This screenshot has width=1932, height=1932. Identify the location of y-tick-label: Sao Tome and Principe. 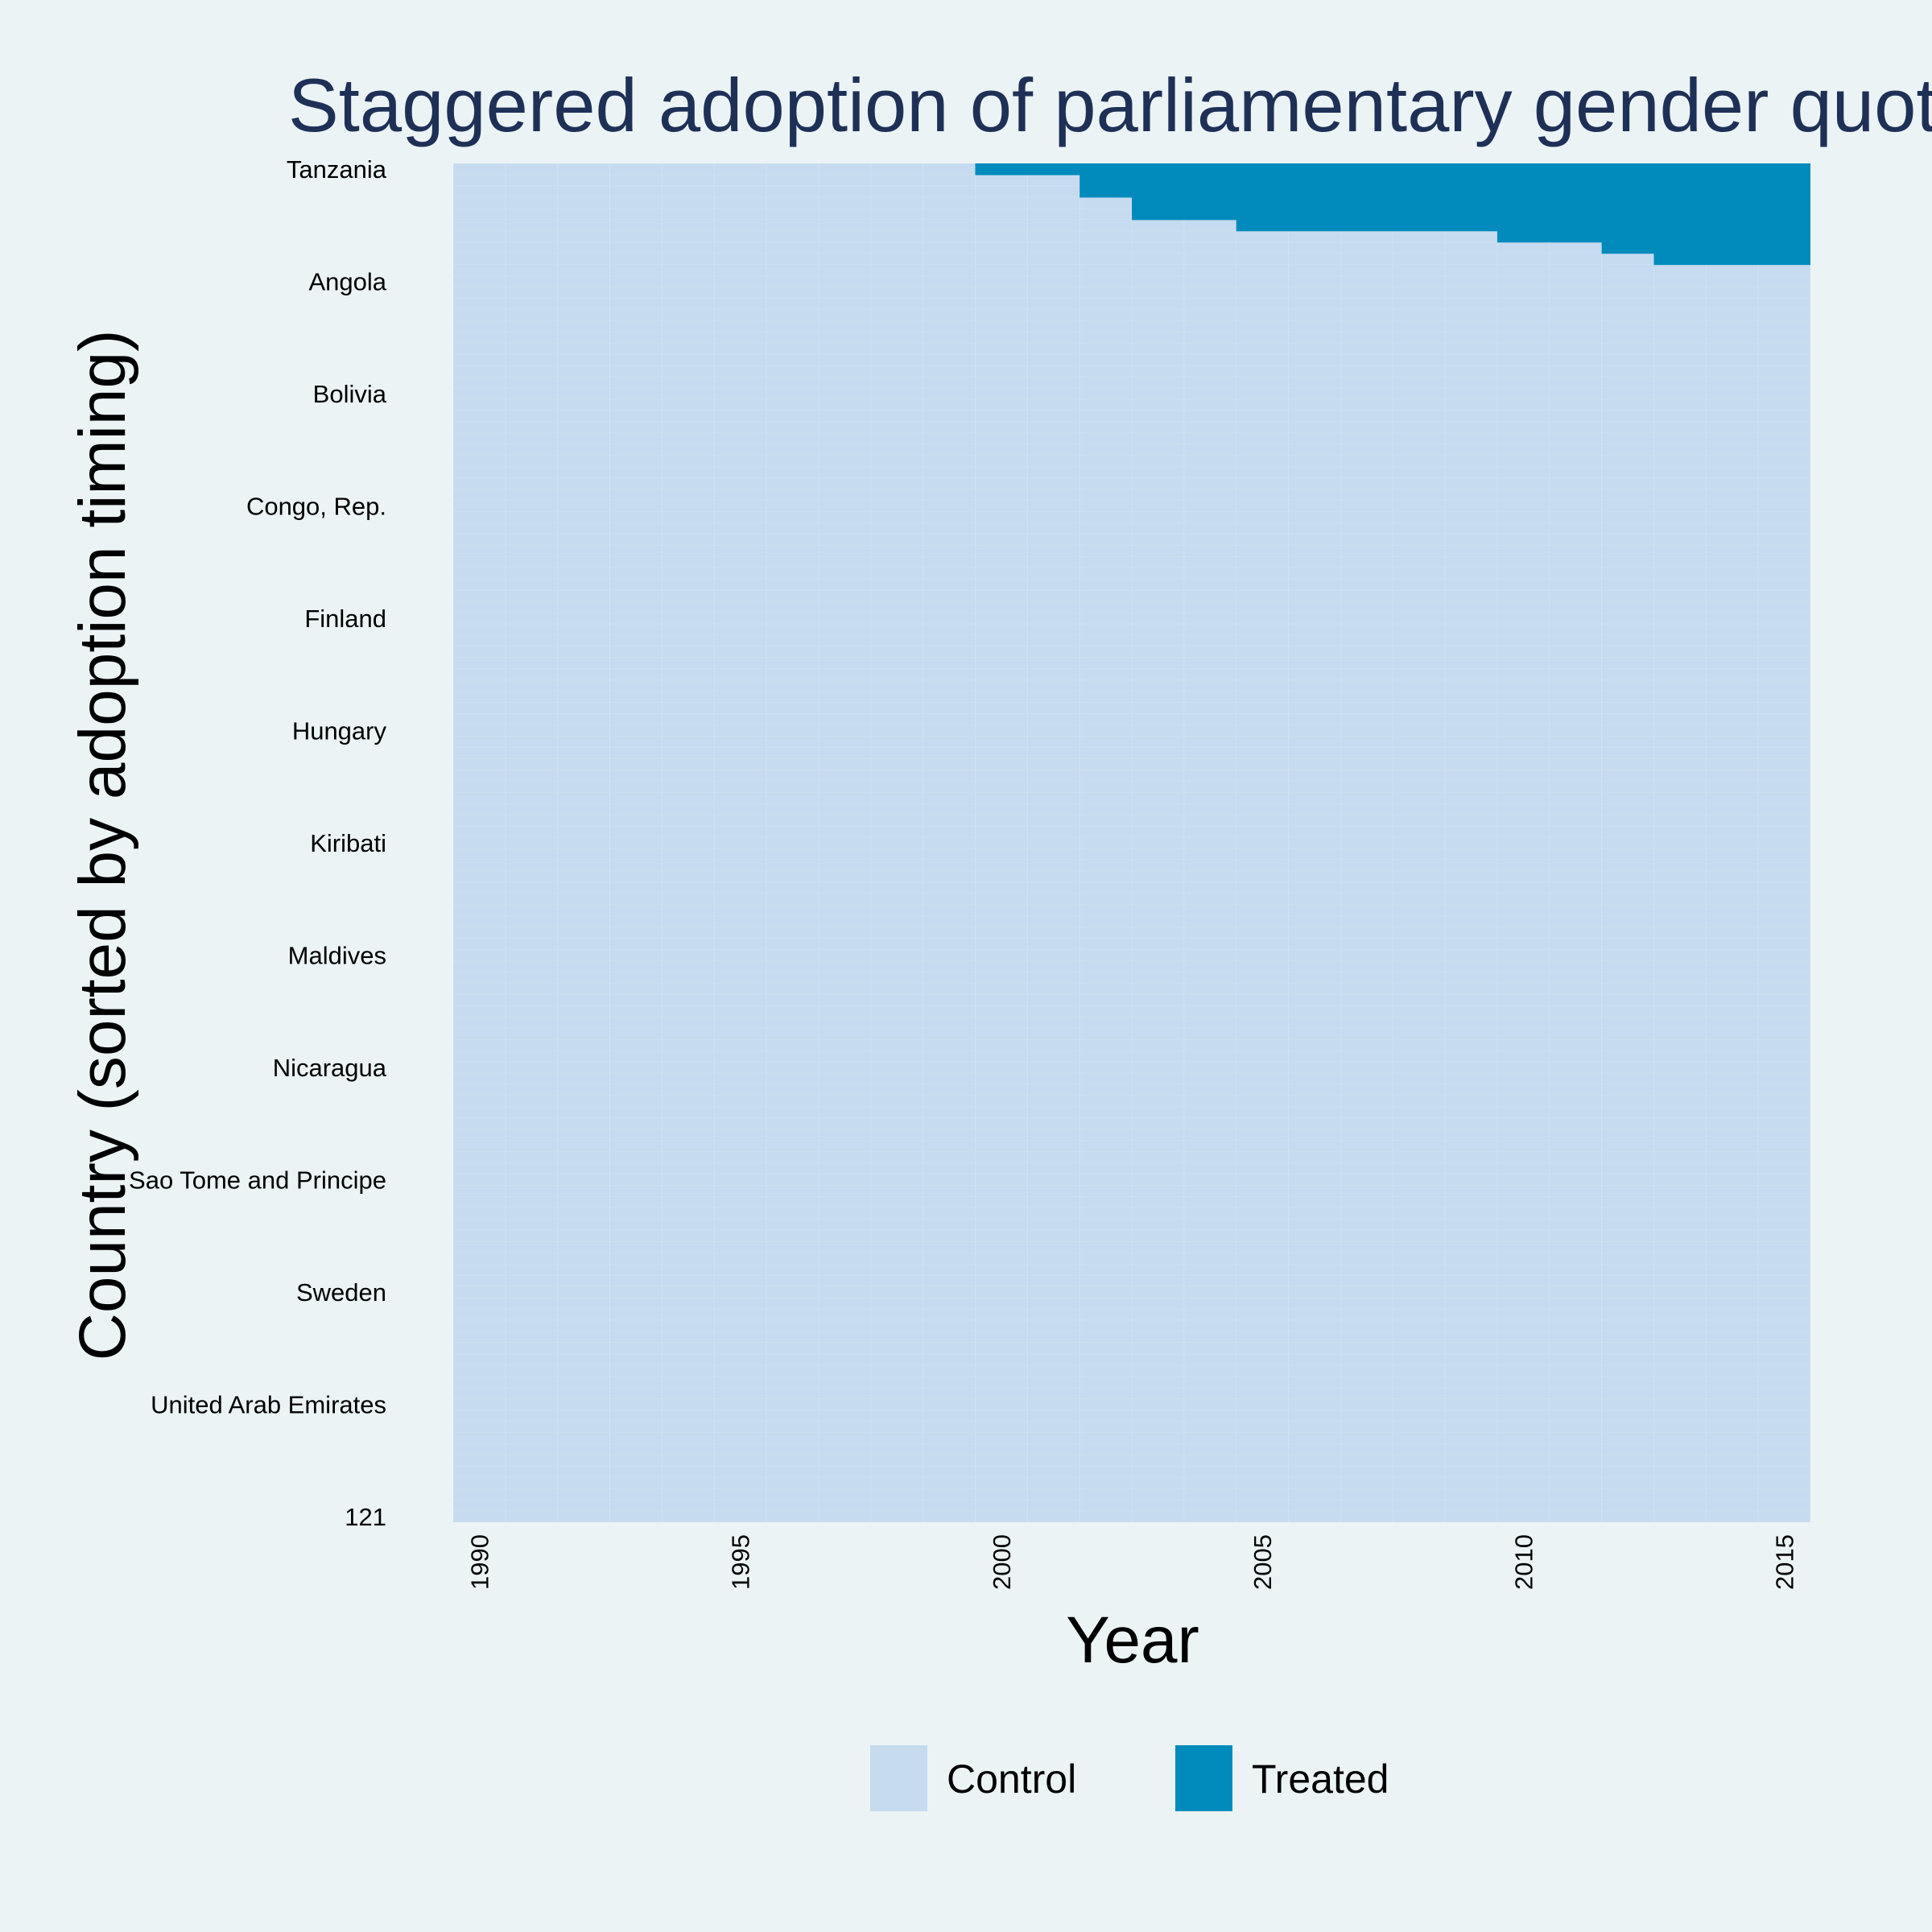
(257, 1180).